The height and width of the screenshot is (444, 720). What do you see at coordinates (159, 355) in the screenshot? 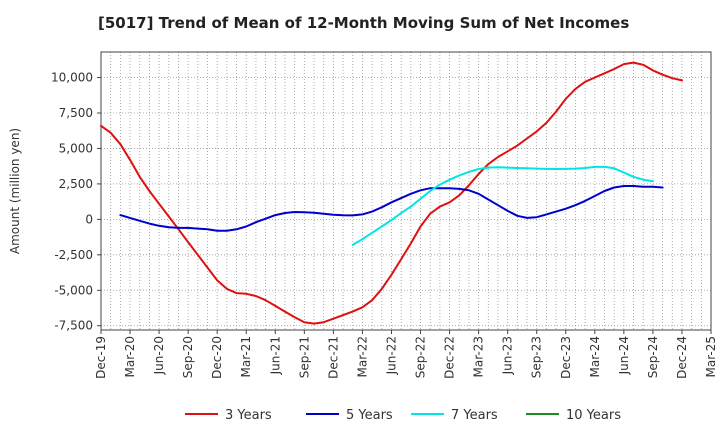
I see `x-tick-label: Jun-20` at bounding box center [159, 355].